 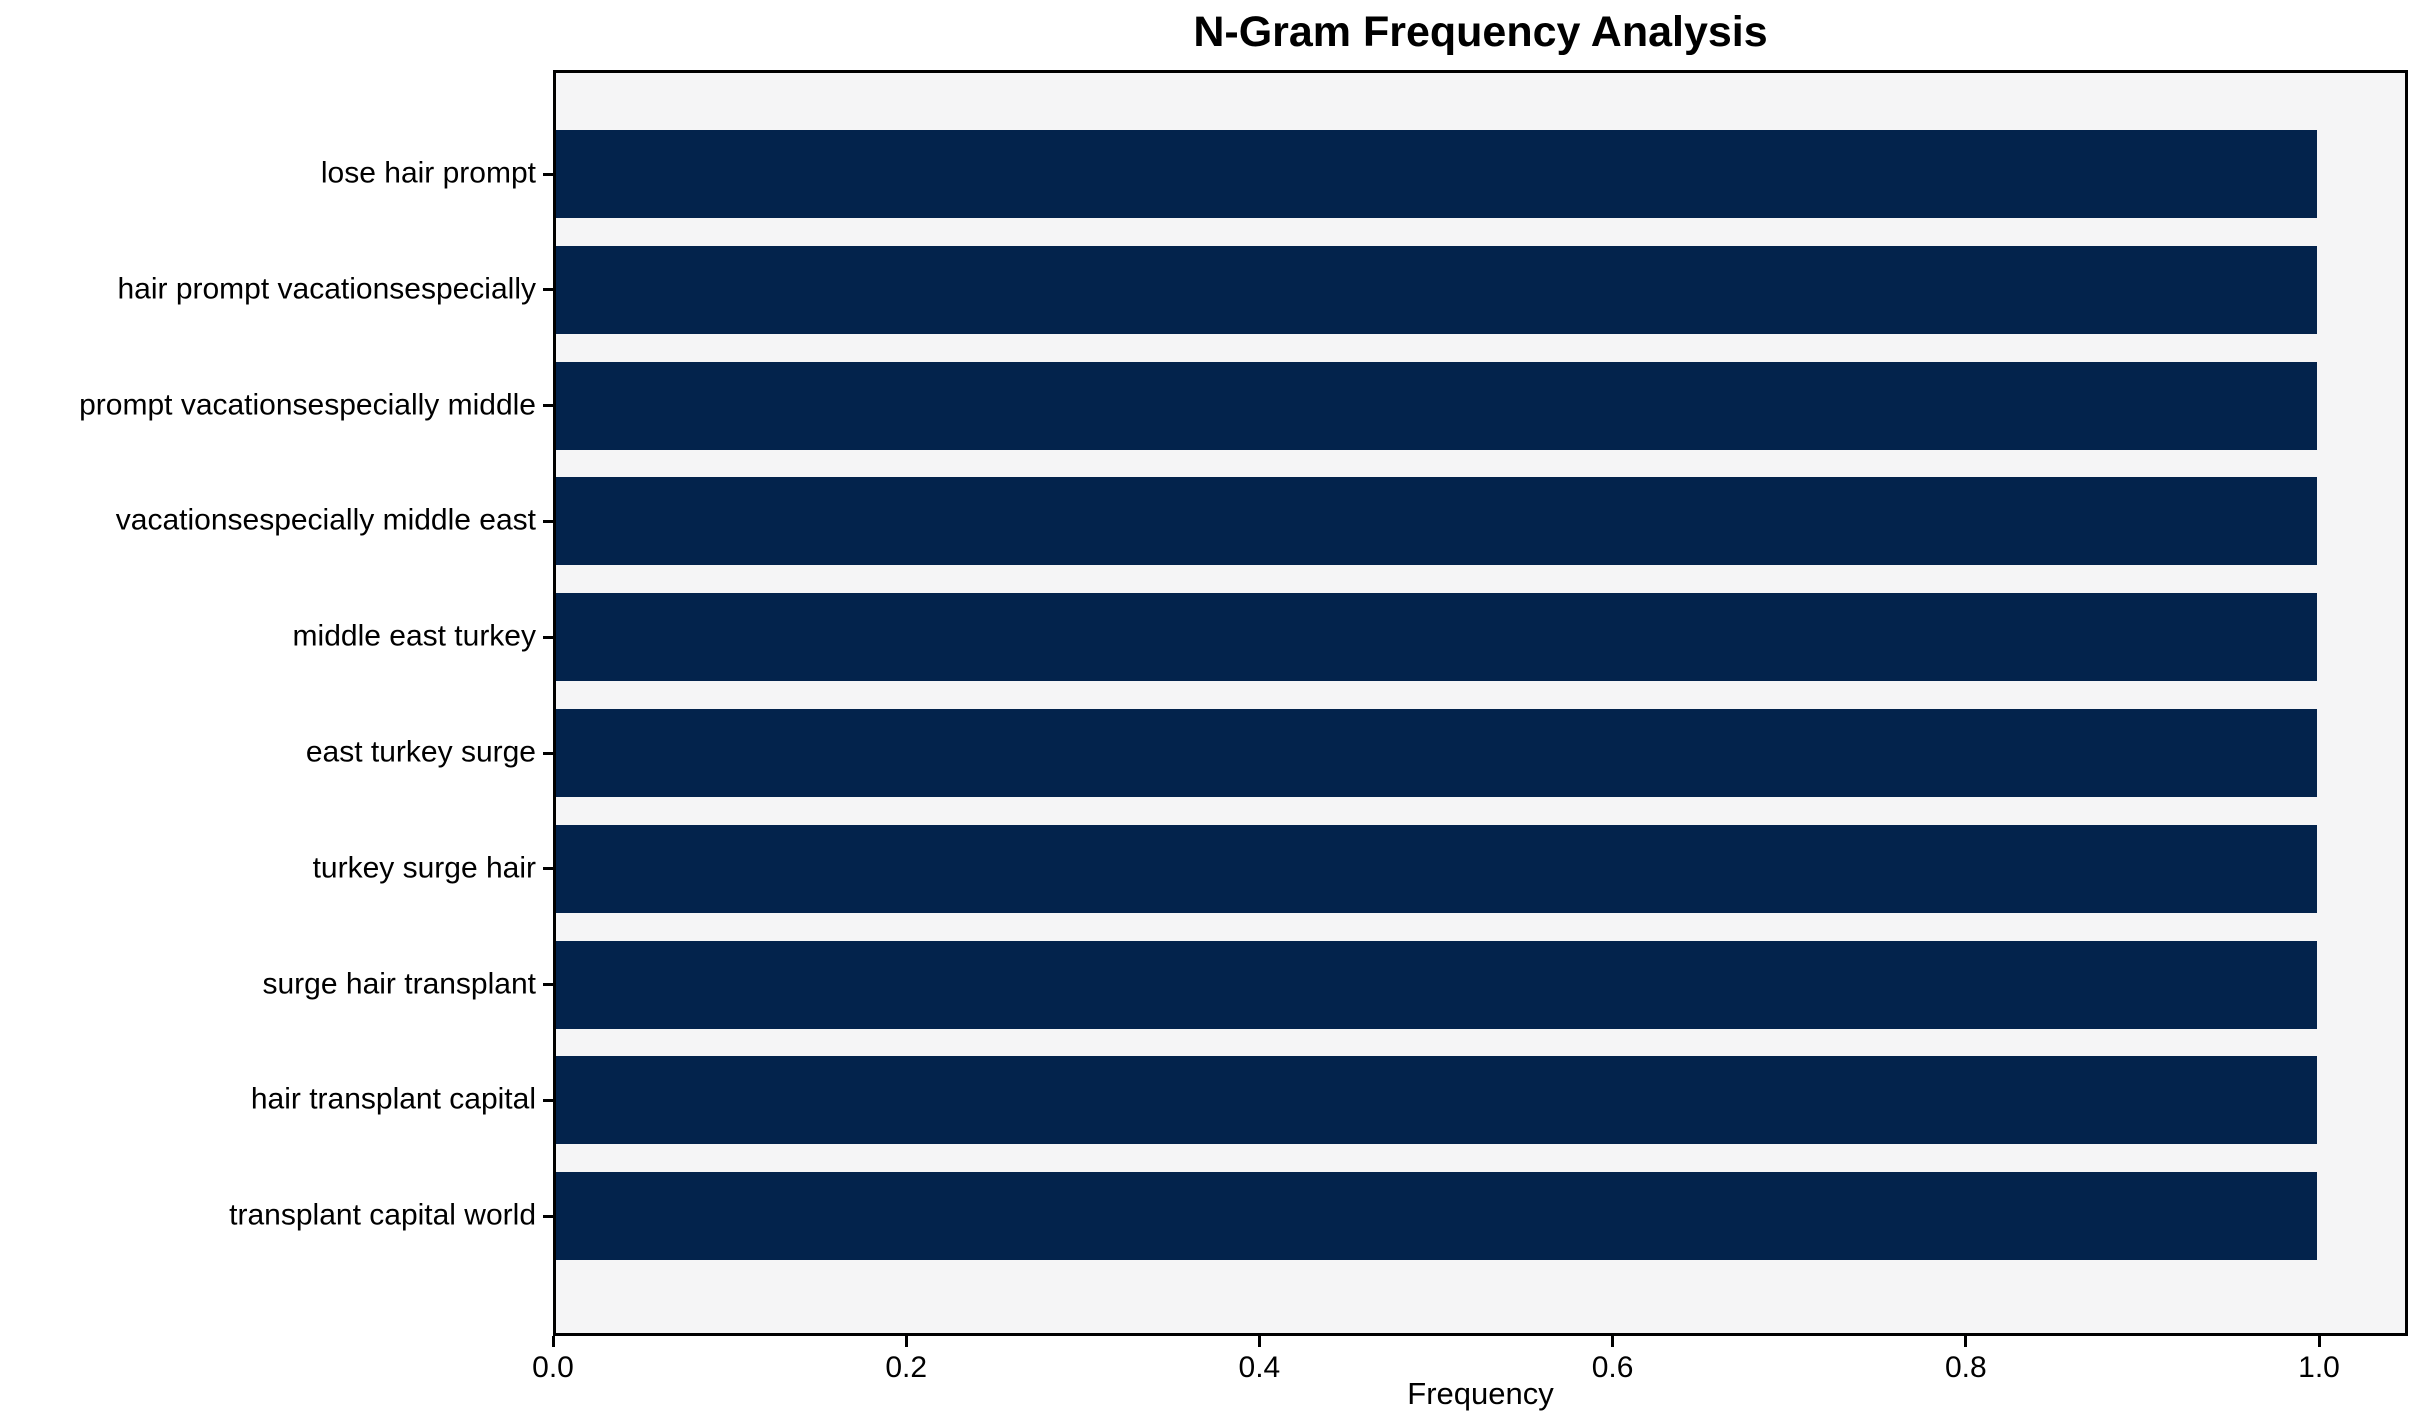 What do you see at coordinates (1965, 1367) in the screenshot?
I see `x-tick-label: 0.8` at bounding box center [1965, 1367].